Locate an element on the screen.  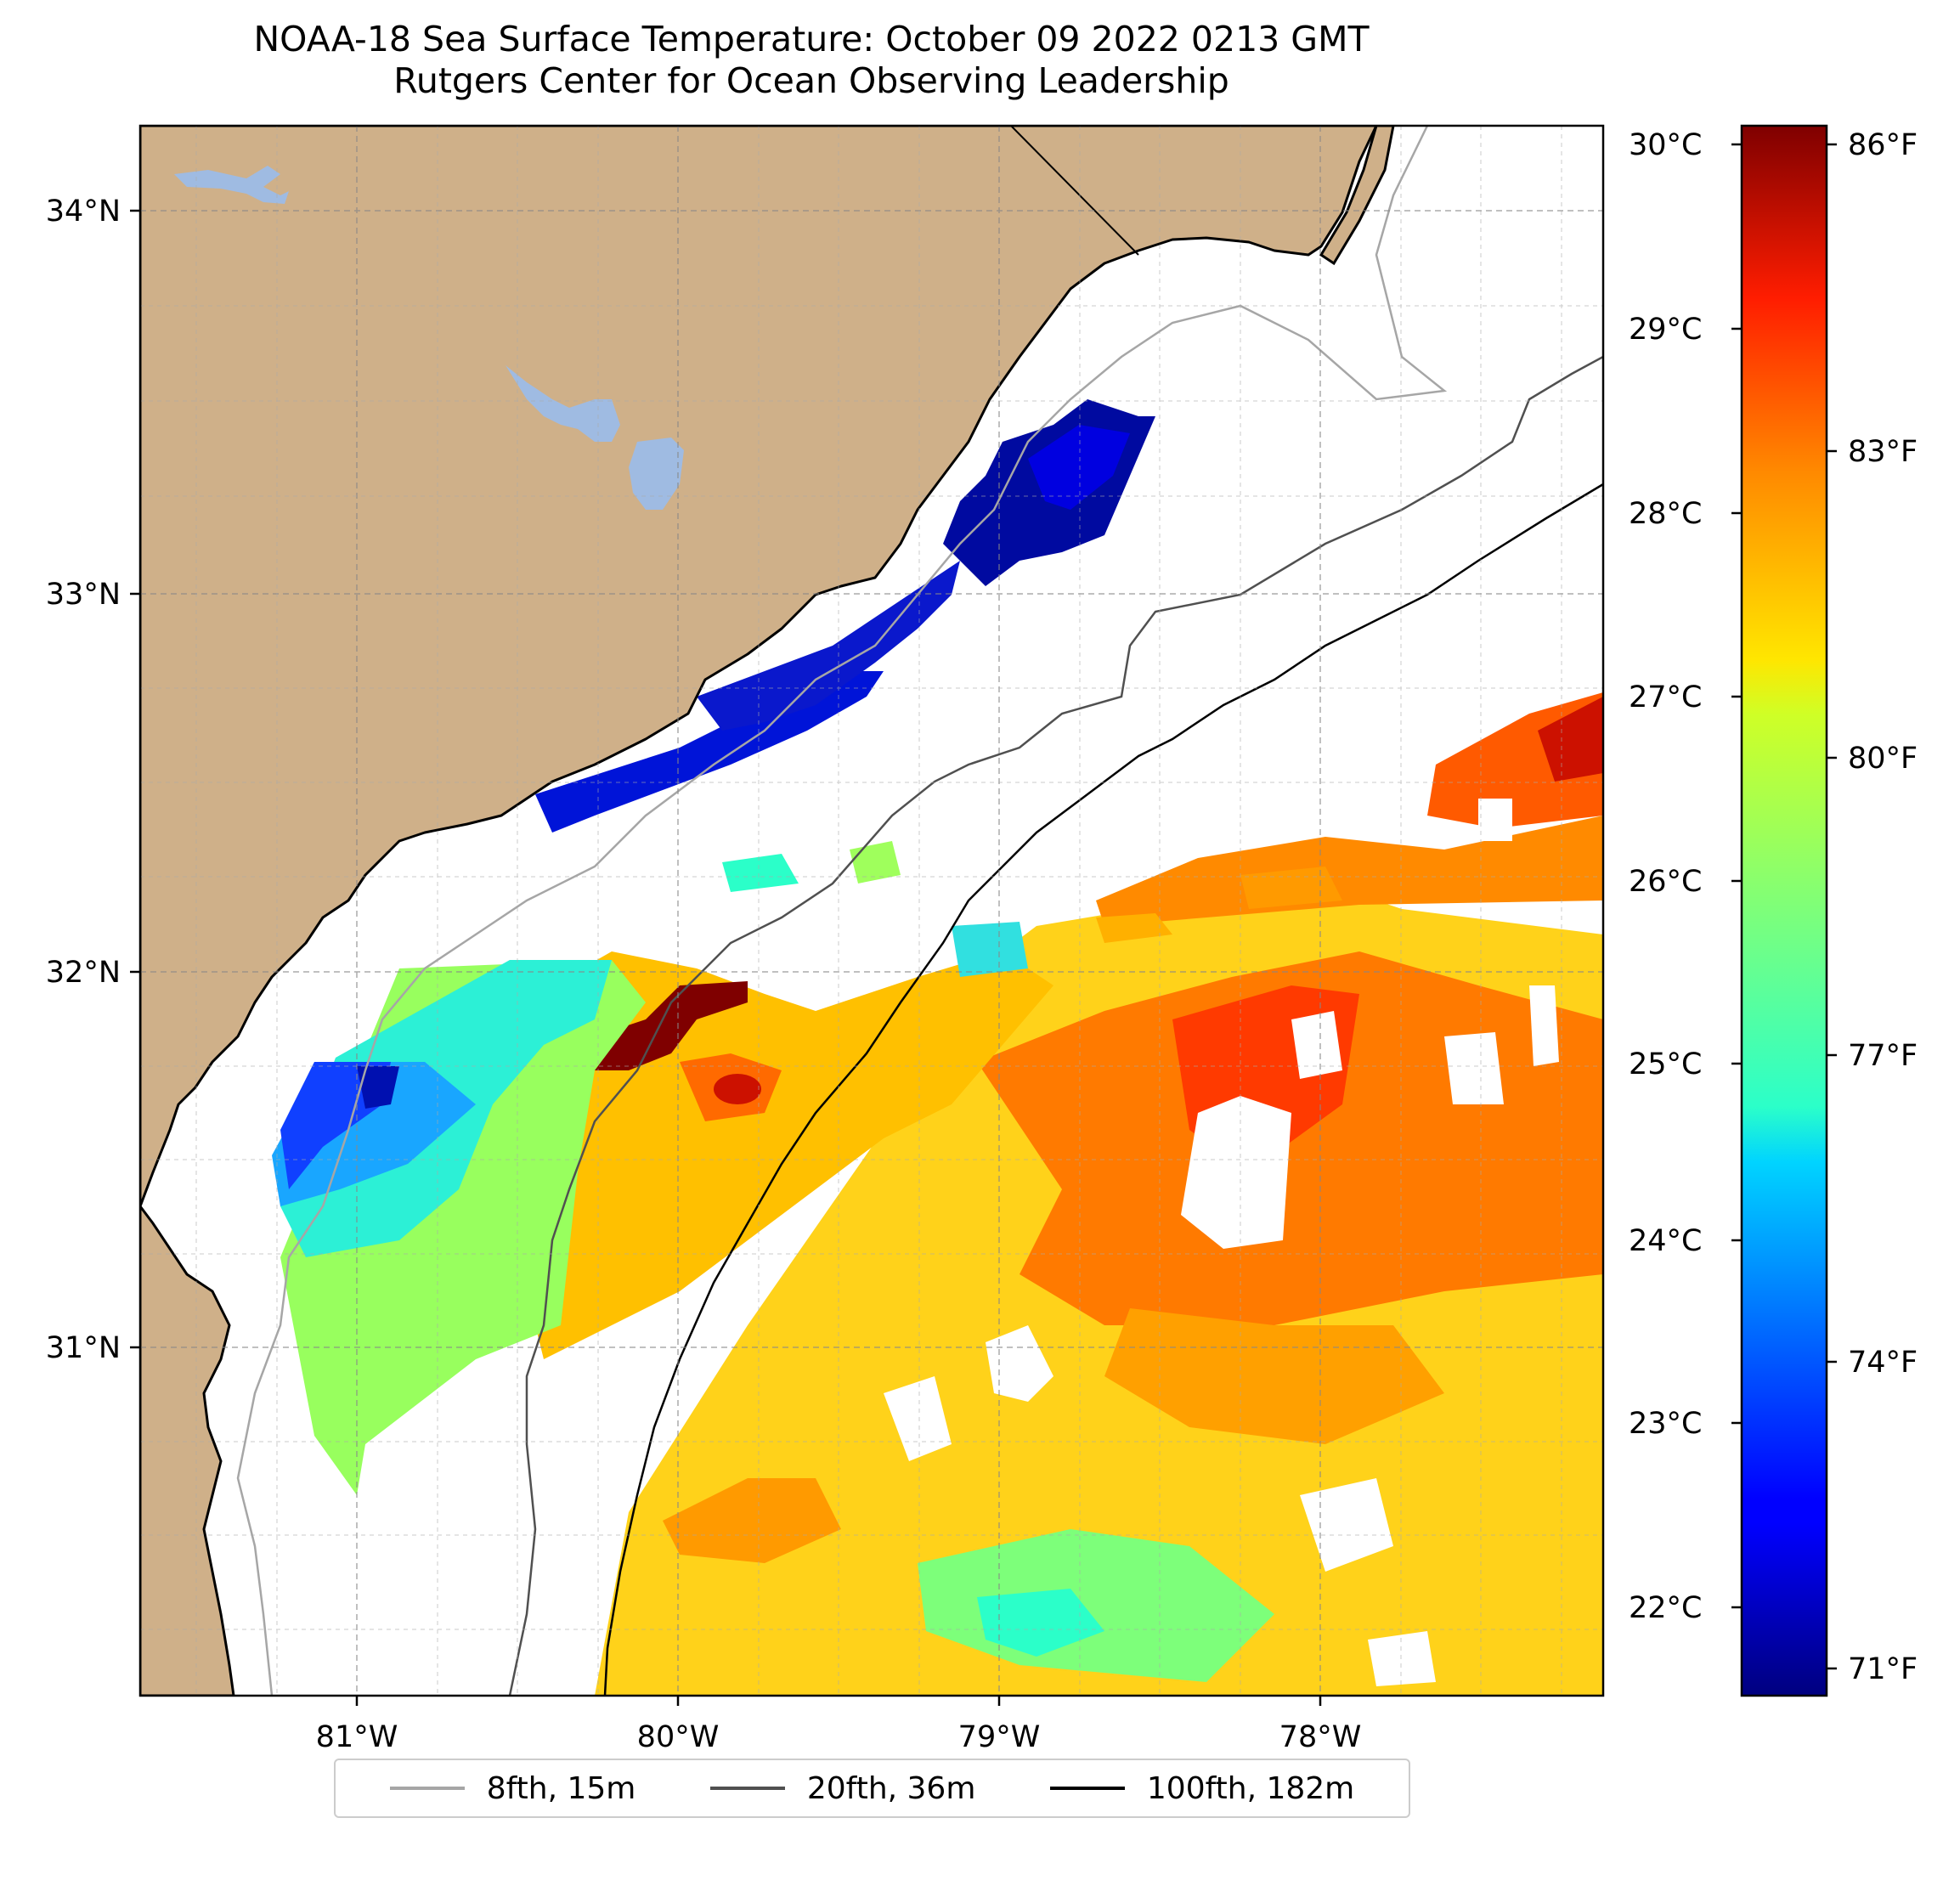
colorbar-fahrenheit-axis: 86°F 83°F 80°F 77°F 74°F 71°F is located at coordinates (1873, 907).